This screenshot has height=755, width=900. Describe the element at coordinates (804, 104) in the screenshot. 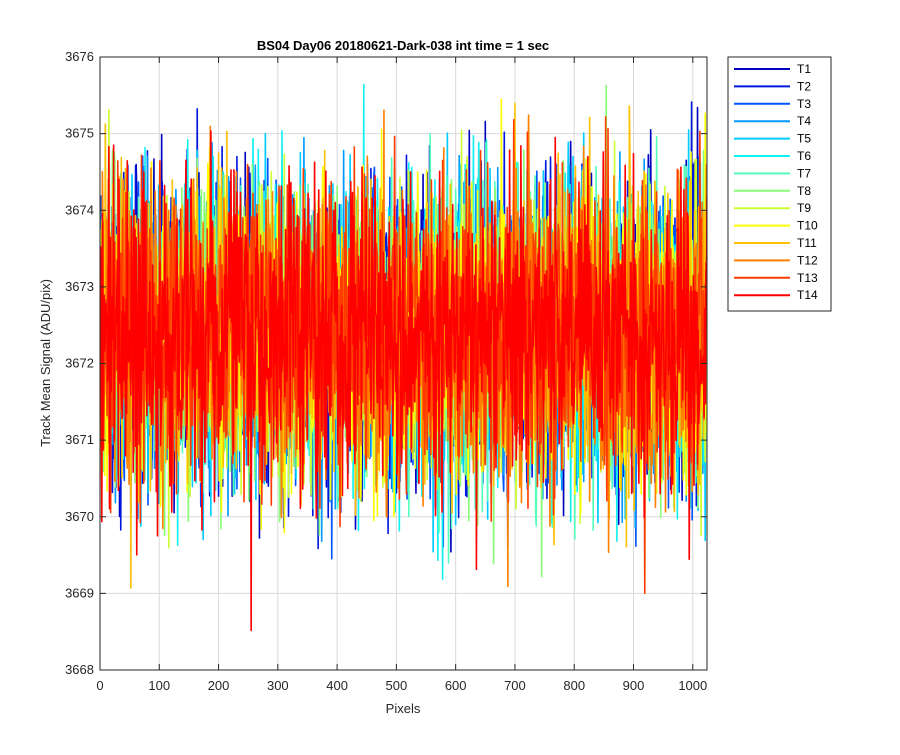

I see `legend-label-t3: T3` at that location.